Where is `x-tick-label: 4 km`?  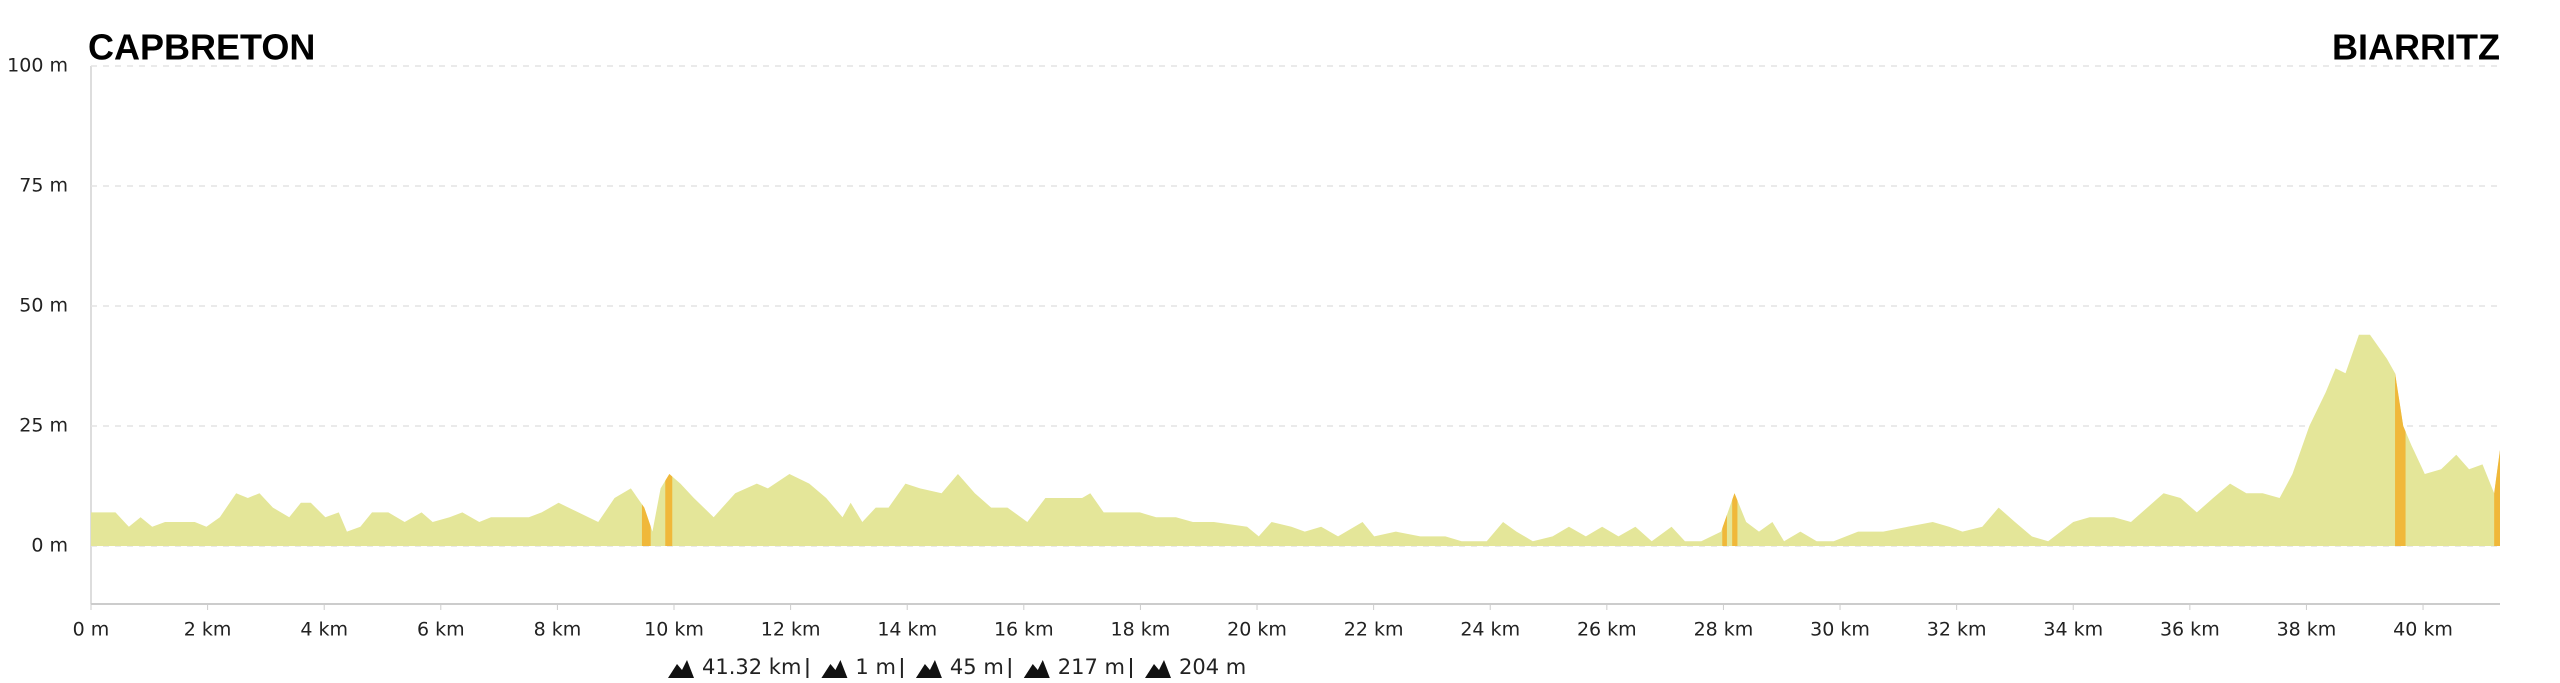 x-tick-label: 4 km is located at coordinates (324, 630).